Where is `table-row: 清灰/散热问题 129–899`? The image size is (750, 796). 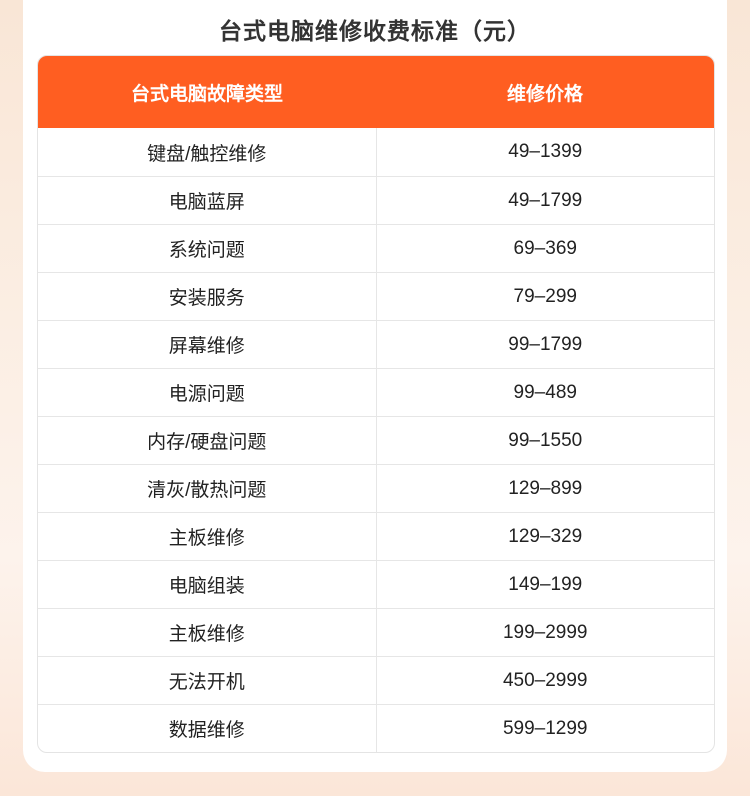 table-row: 清灰/散热问题 129–899 is located at coordinates (376, 488).